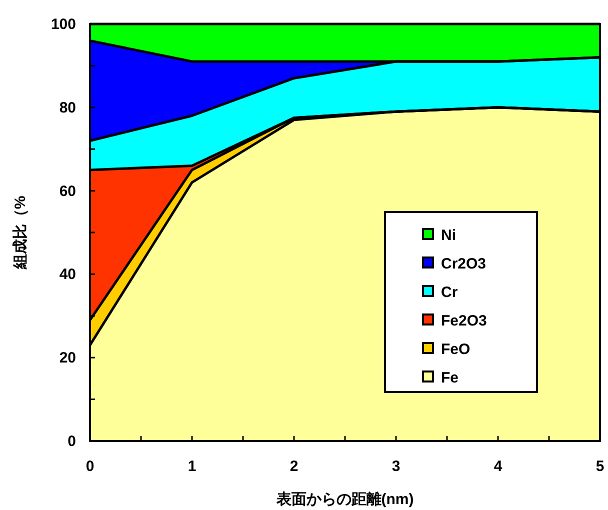 The height and width of the screenshot is (510, 608). What do you see at coordinates (396, 466) in the screenshot?
I see `x-tick-label: 3` at bounding box center [396, 466].